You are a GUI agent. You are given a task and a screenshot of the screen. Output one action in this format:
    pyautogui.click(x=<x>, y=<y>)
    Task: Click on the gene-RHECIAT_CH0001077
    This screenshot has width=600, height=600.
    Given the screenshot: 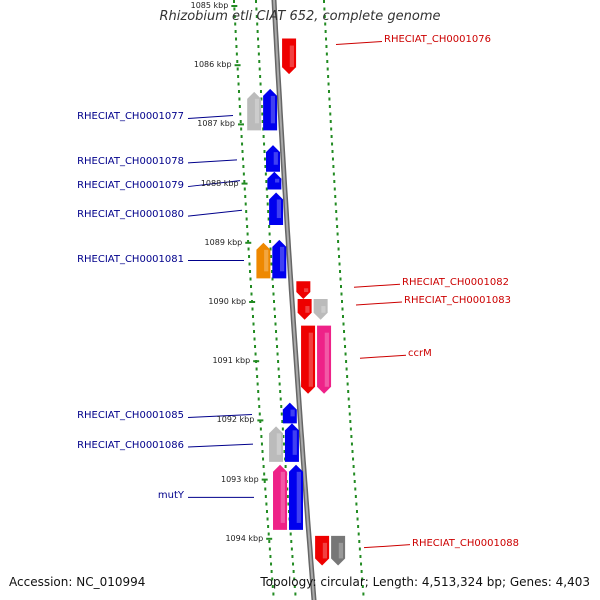 What is the action you would take?
    pyautogui.click(x=270, y=109)
    